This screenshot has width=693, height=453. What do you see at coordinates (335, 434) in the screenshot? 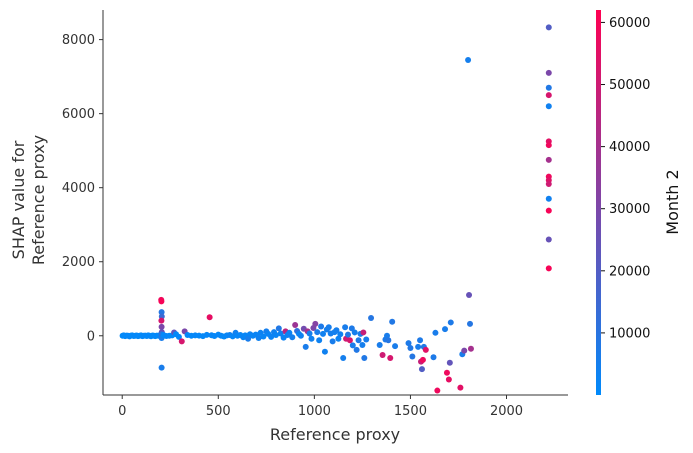
I see `x-axis-title: Reference proxy` at bounding box center [335, 434].